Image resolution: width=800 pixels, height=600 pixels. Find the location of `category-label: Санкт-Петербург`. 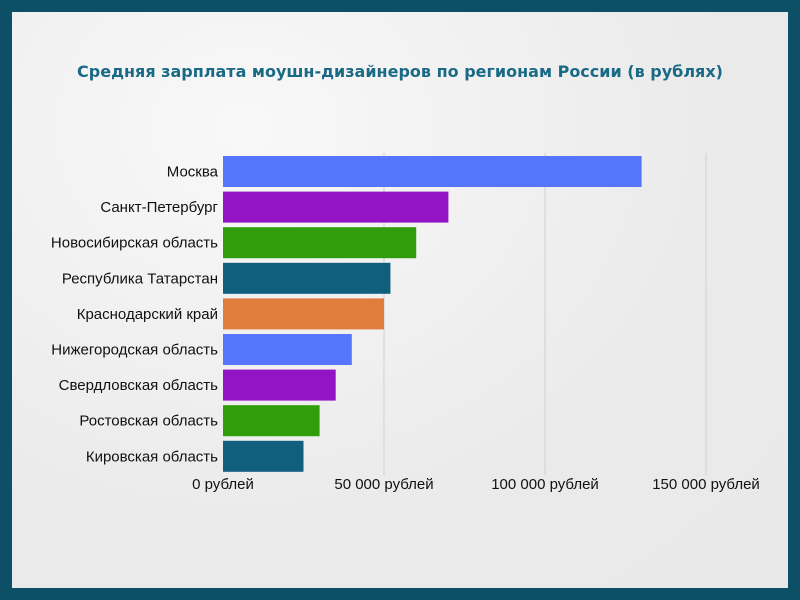

category-label: Санкт-Петербург is located at coordinates (159, 207).